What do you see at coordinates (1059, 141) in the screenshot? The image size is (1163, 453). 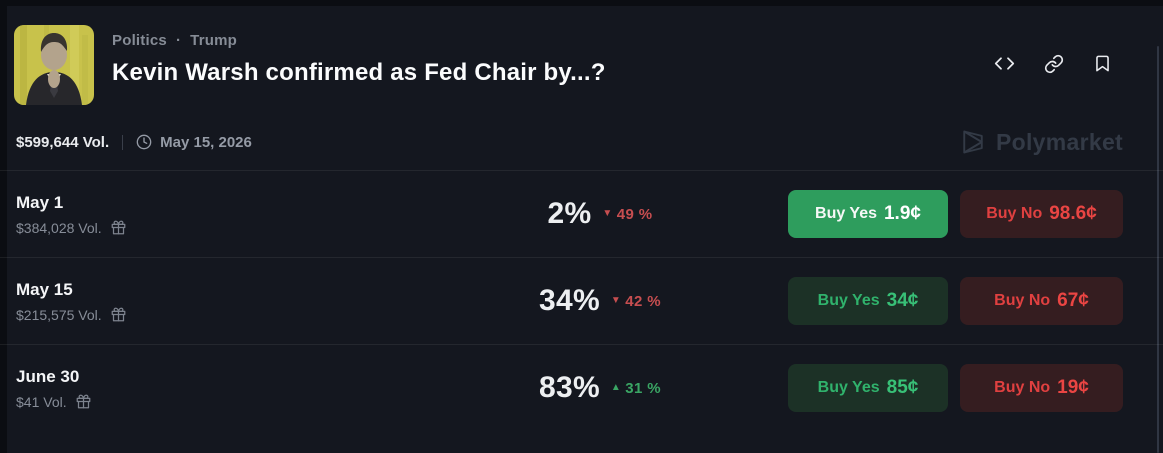 I see `polymarket-wordmark: Polymarket` at bounding box center [1059, 141].